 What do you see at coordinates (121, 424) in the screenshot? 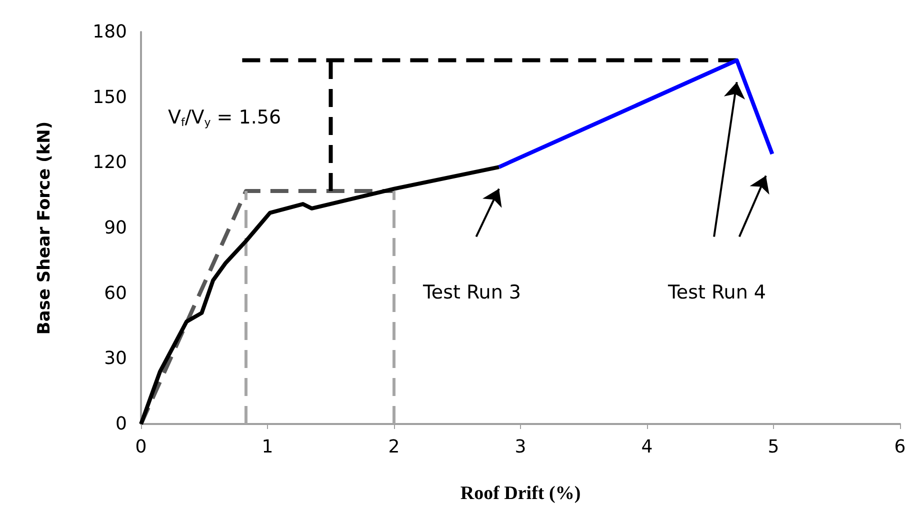
I see `y-tick-label: 0` at bounding box center [121, 424].